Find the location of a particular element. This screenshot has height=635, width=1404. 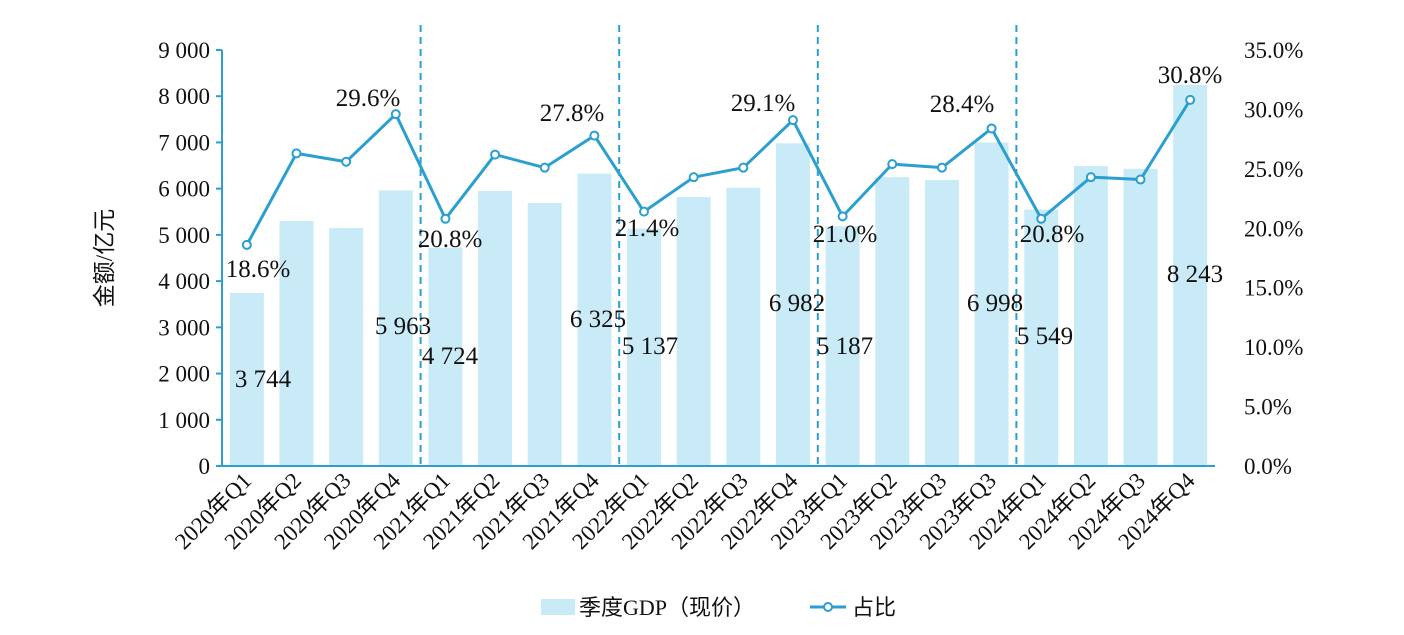

share-value-label: 21.4% is located at coordinates (647, 228).